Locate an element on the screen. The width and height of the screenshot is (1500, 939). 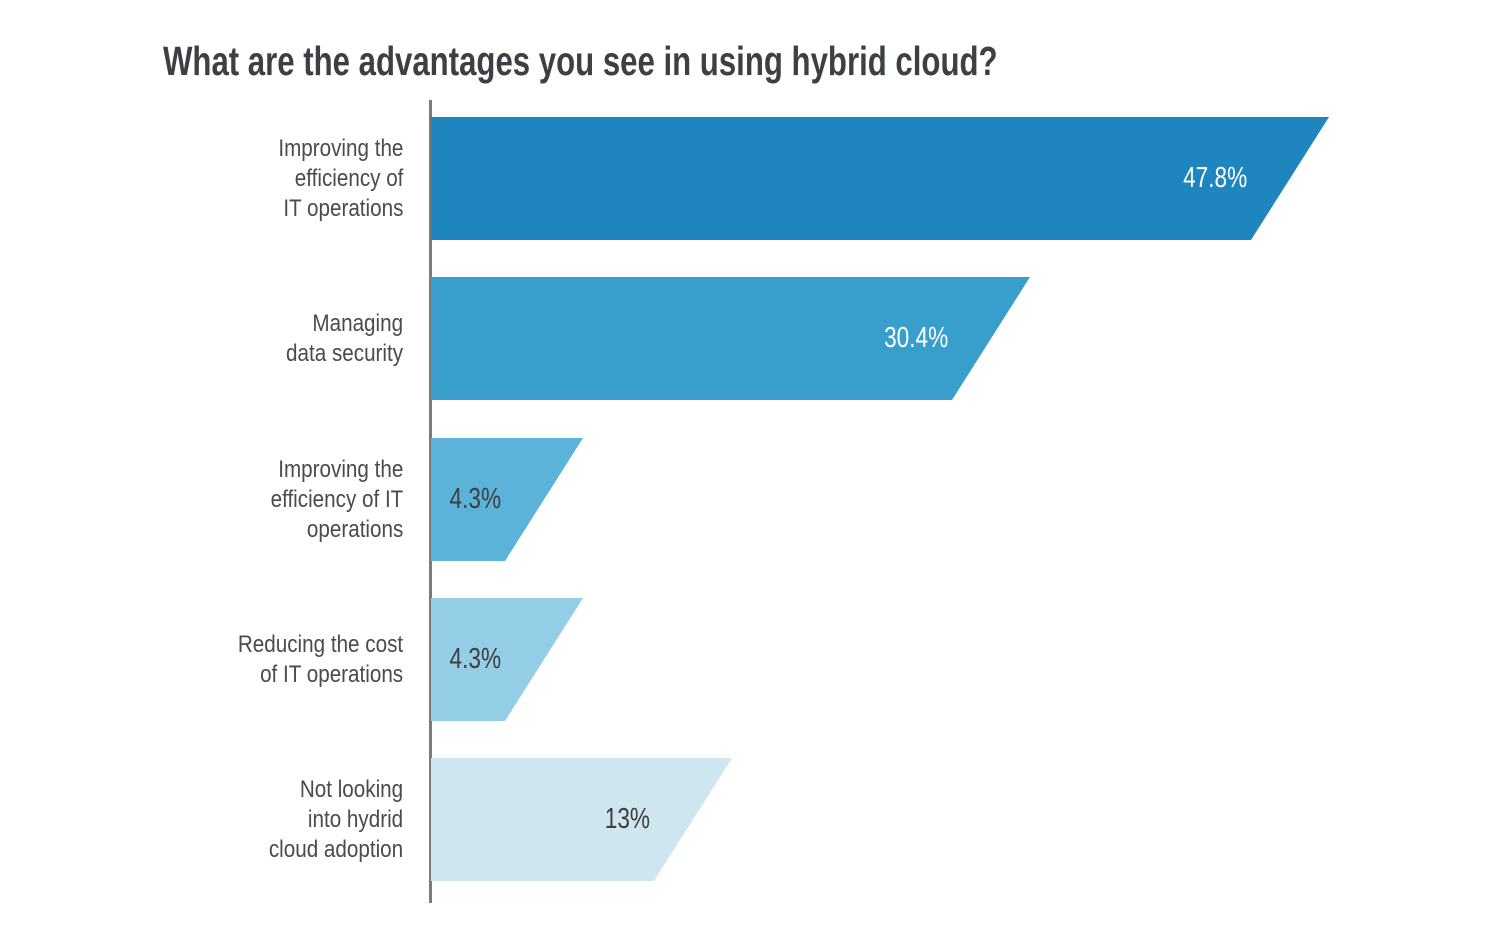
category-label-line: of IT operations is located at coordinates (331, 674).